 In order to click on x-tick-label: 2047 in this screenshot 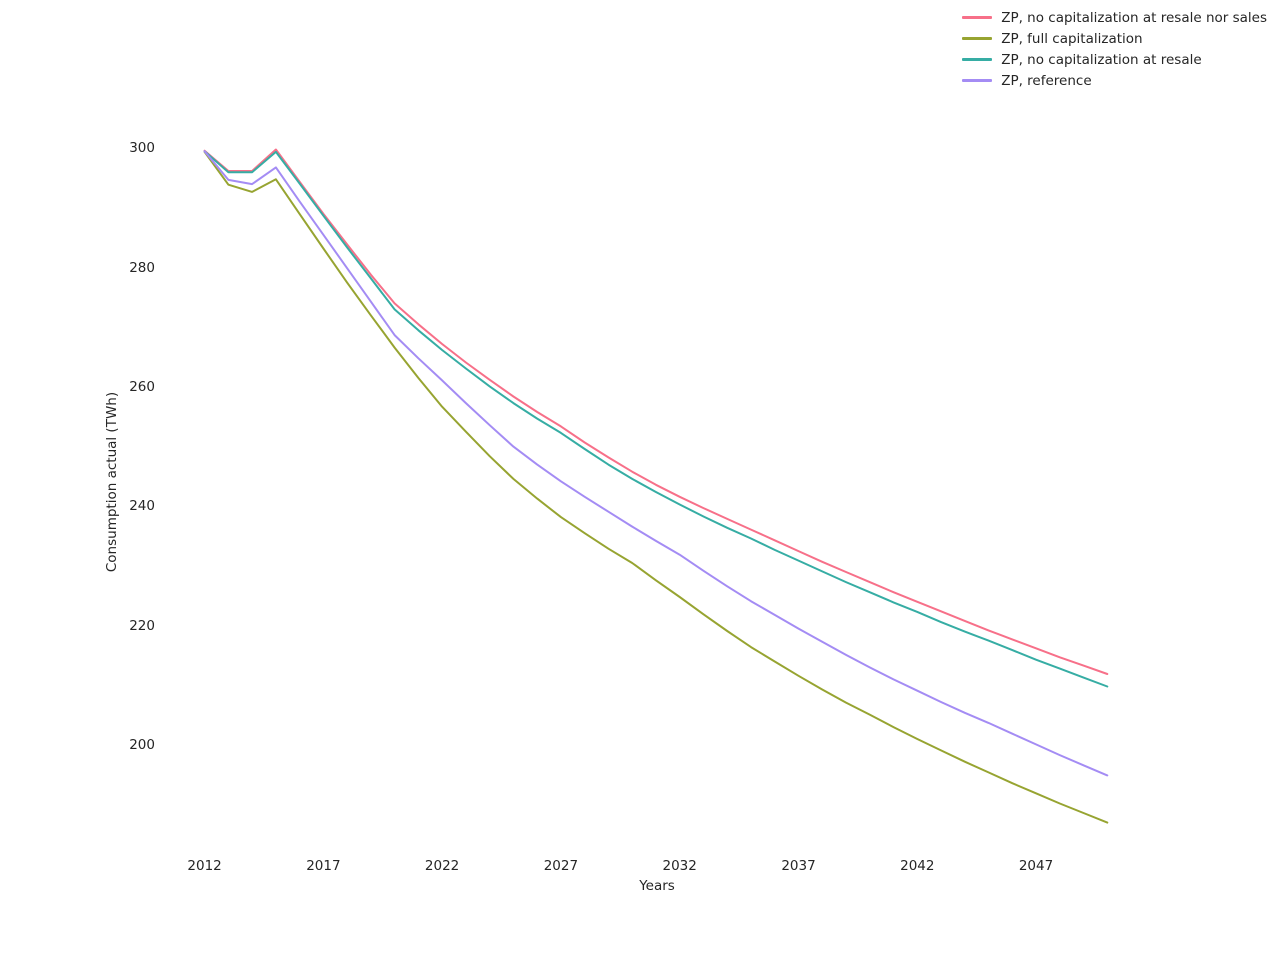, I will do `click(1036, 866)`.